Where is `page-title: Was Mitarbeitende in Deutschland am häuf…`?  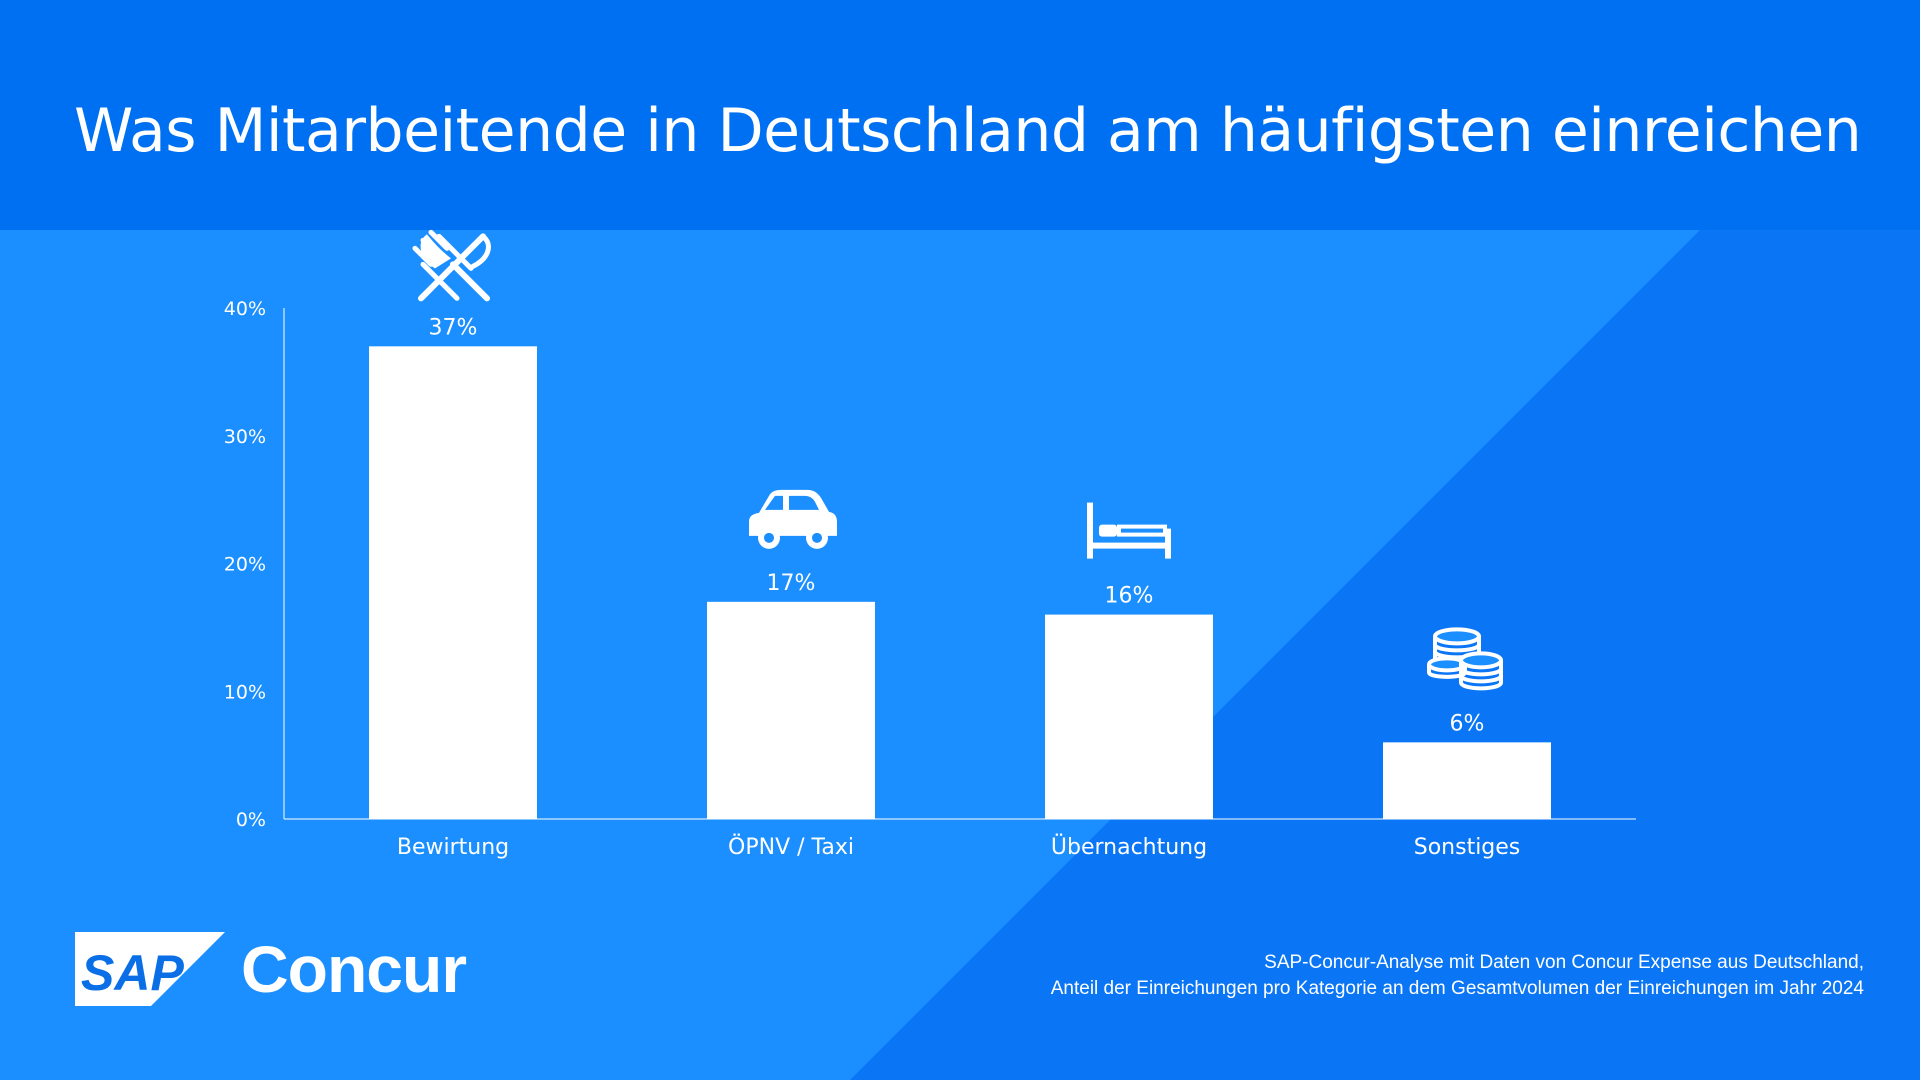
page-title: Was Mitarbeitende in Deutschland am häuf… is located at coordinates (968, 131).